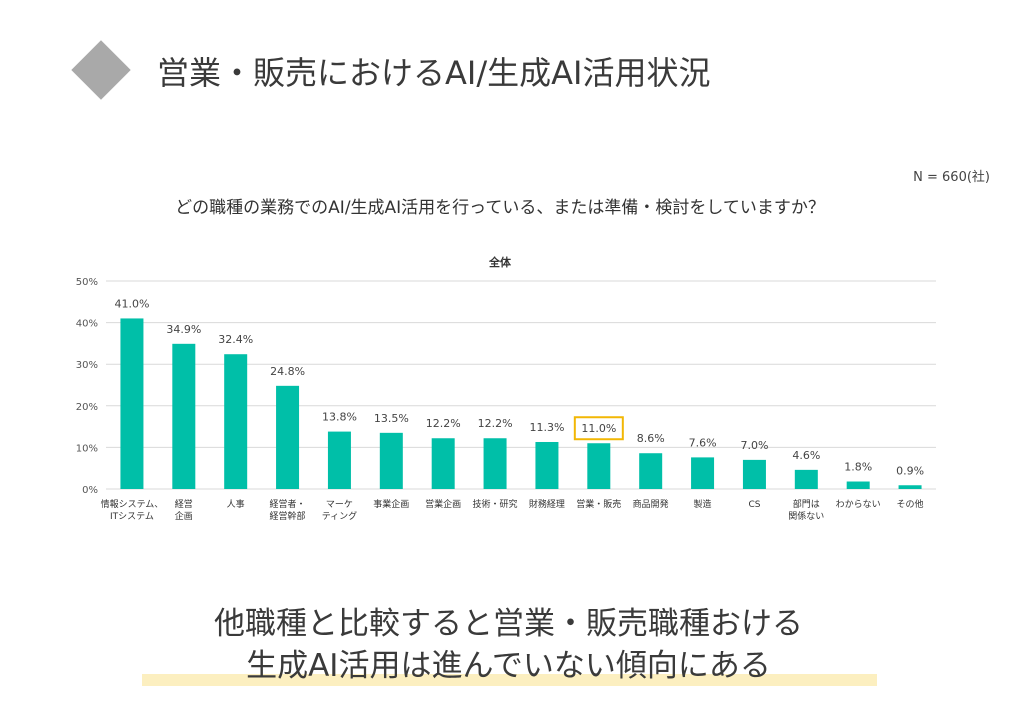  I want to click on data-label: 1.8%, so click(858, 467).